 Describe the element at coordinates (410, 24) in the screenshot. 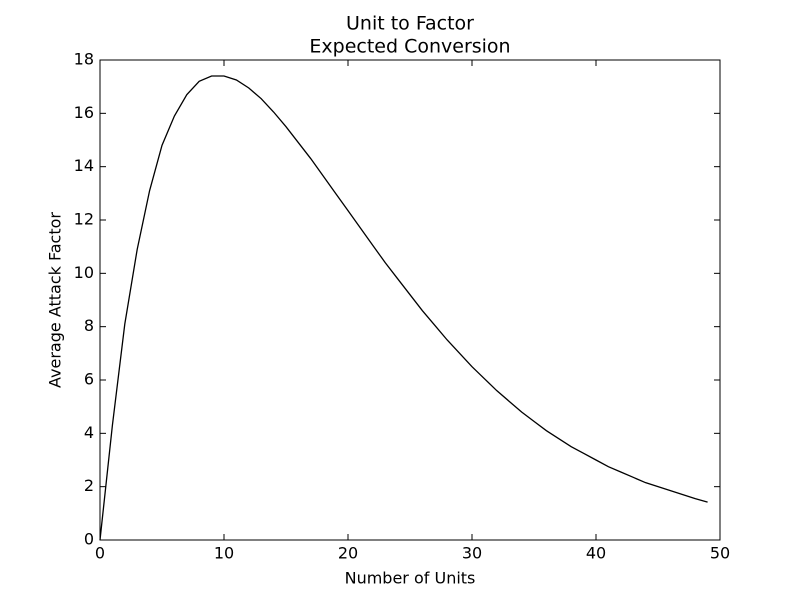

I see `chart-title: Unit to Factor` at that location.